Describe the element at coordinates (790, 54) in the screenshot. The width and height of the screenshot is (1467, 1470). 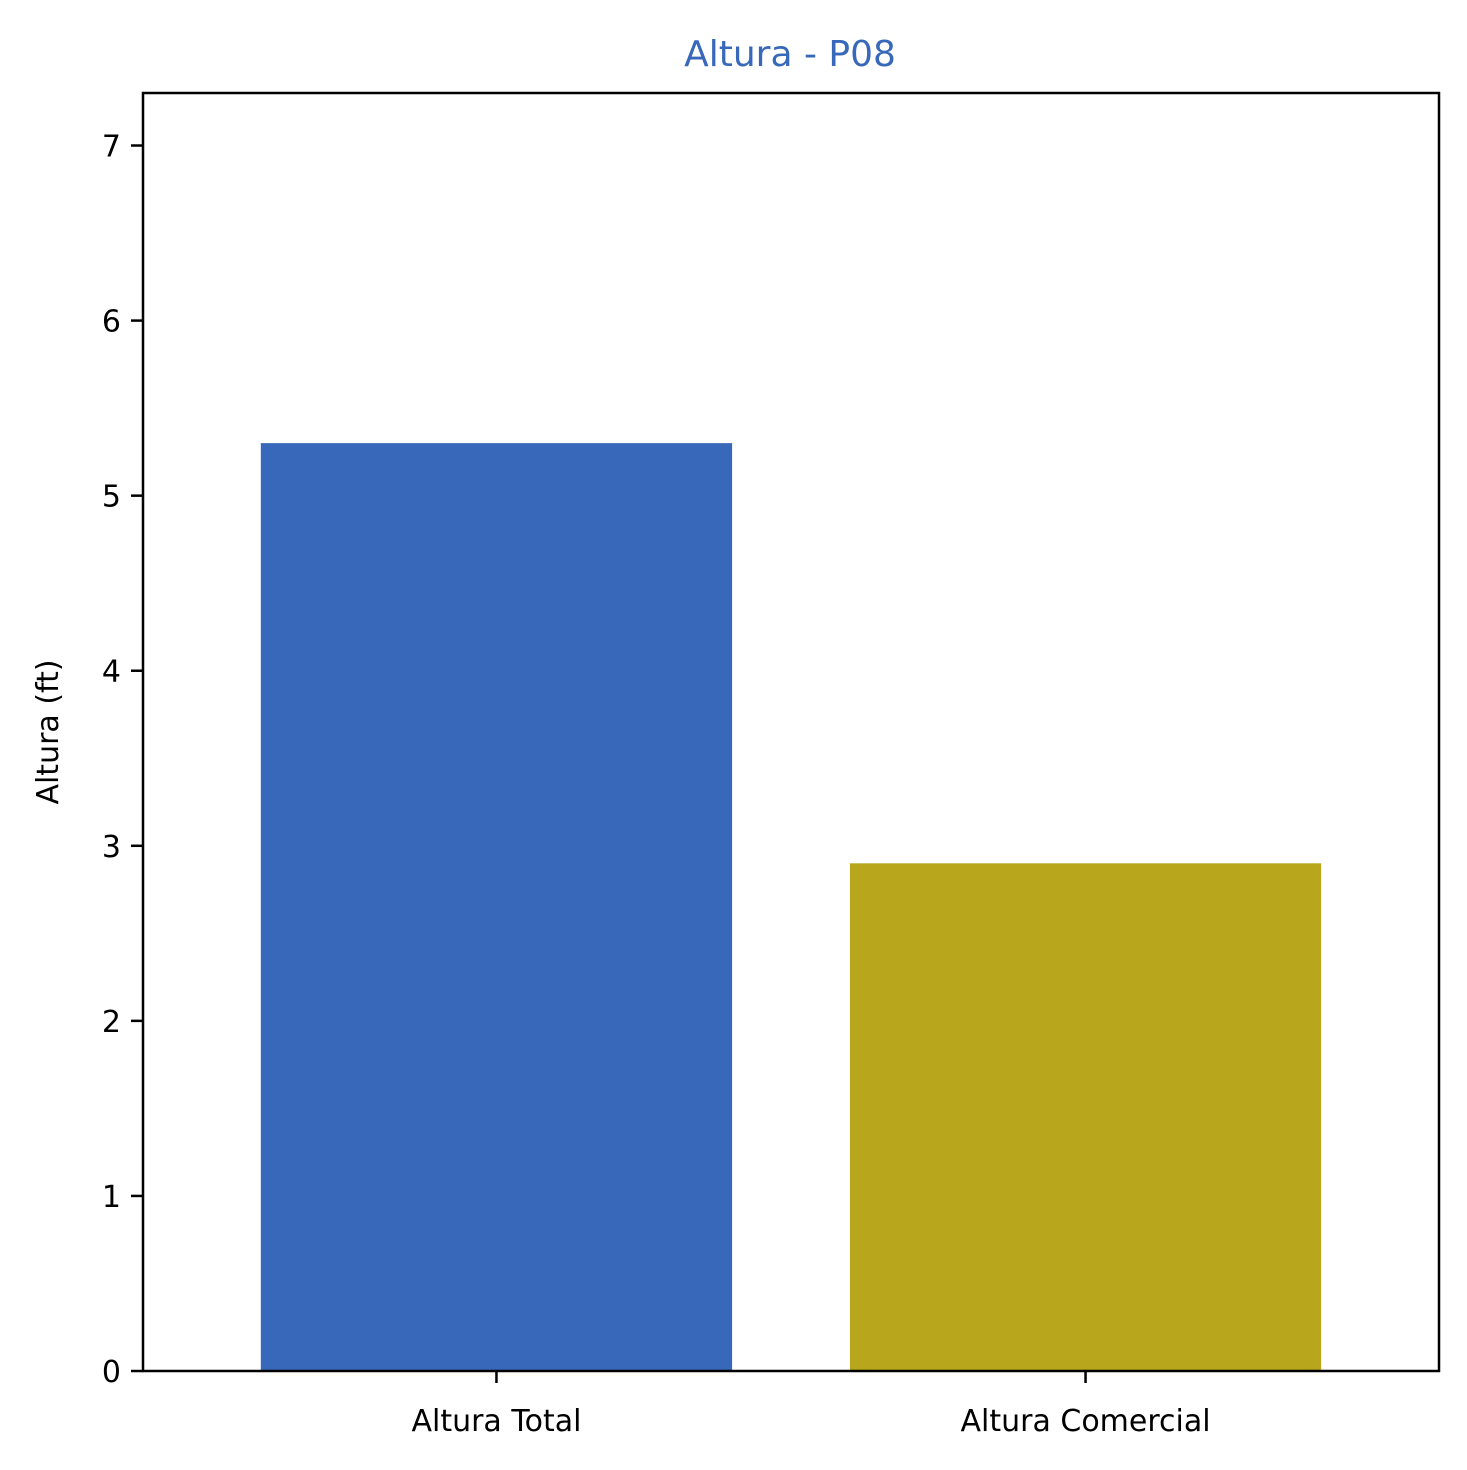
I see `chart-title: Altura - P08` at that location.